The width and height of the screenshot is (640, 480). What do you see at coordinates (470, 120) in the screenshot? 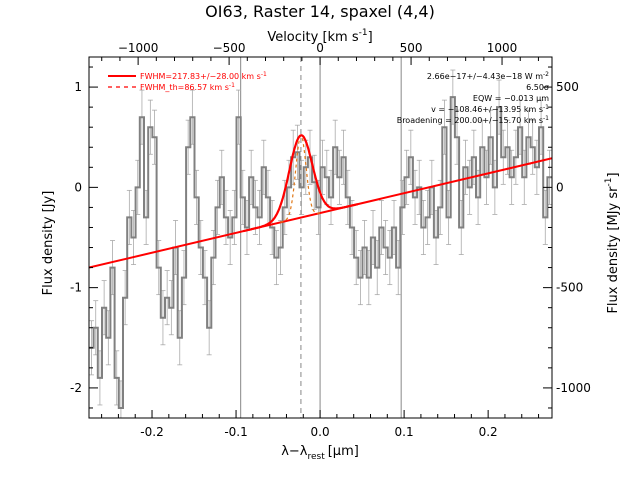
I see `annotation-broadening-text: Broadening = 200.00+/−15.70 km s` at bounding box center [470, 120].